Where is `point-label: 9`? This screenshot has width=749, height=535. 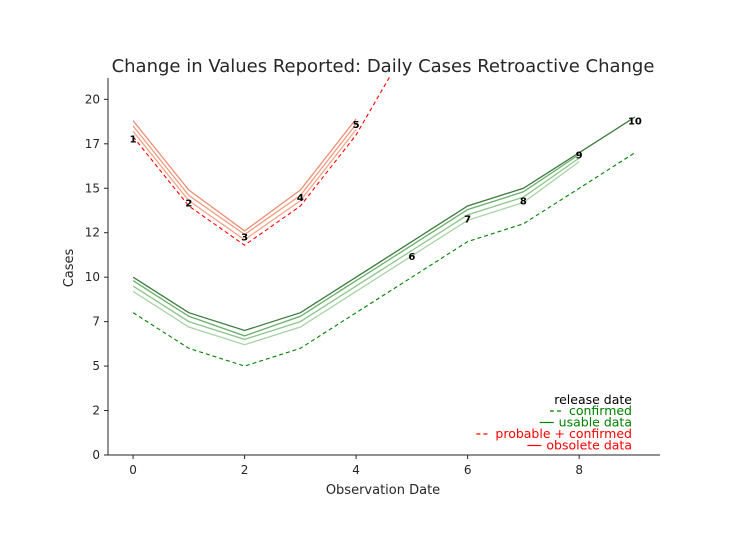
point-label: 9 is located at coordinates (579, 155).